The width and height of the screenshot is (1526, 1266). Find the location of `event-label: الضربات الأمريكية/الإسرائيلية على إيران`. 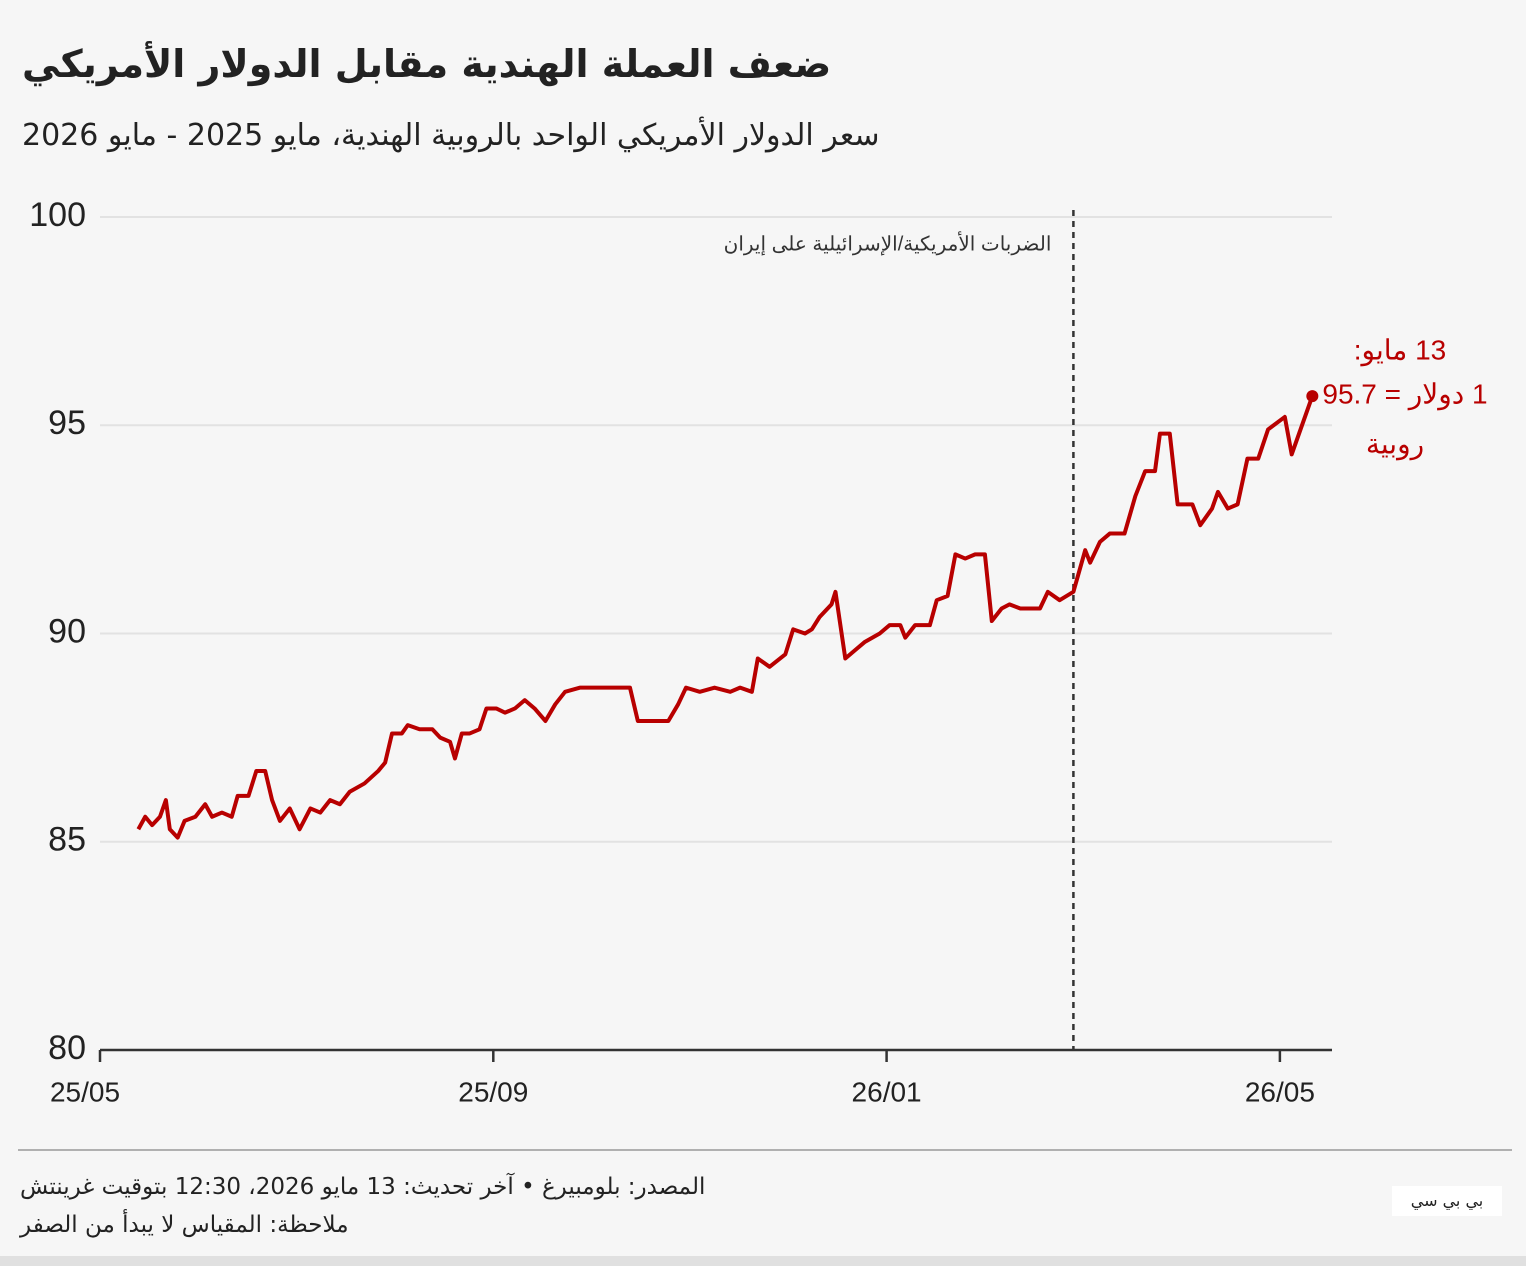

event-label: الضربات الأمريكية/الإسرائيلية على إيران is located at coordinates (888, 243).